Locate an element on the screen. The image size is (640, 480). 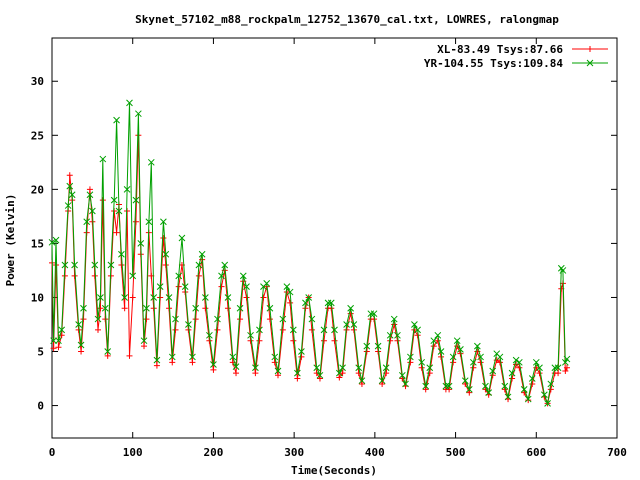
x-tick-label: 600 is located at coordinates (536, 452).